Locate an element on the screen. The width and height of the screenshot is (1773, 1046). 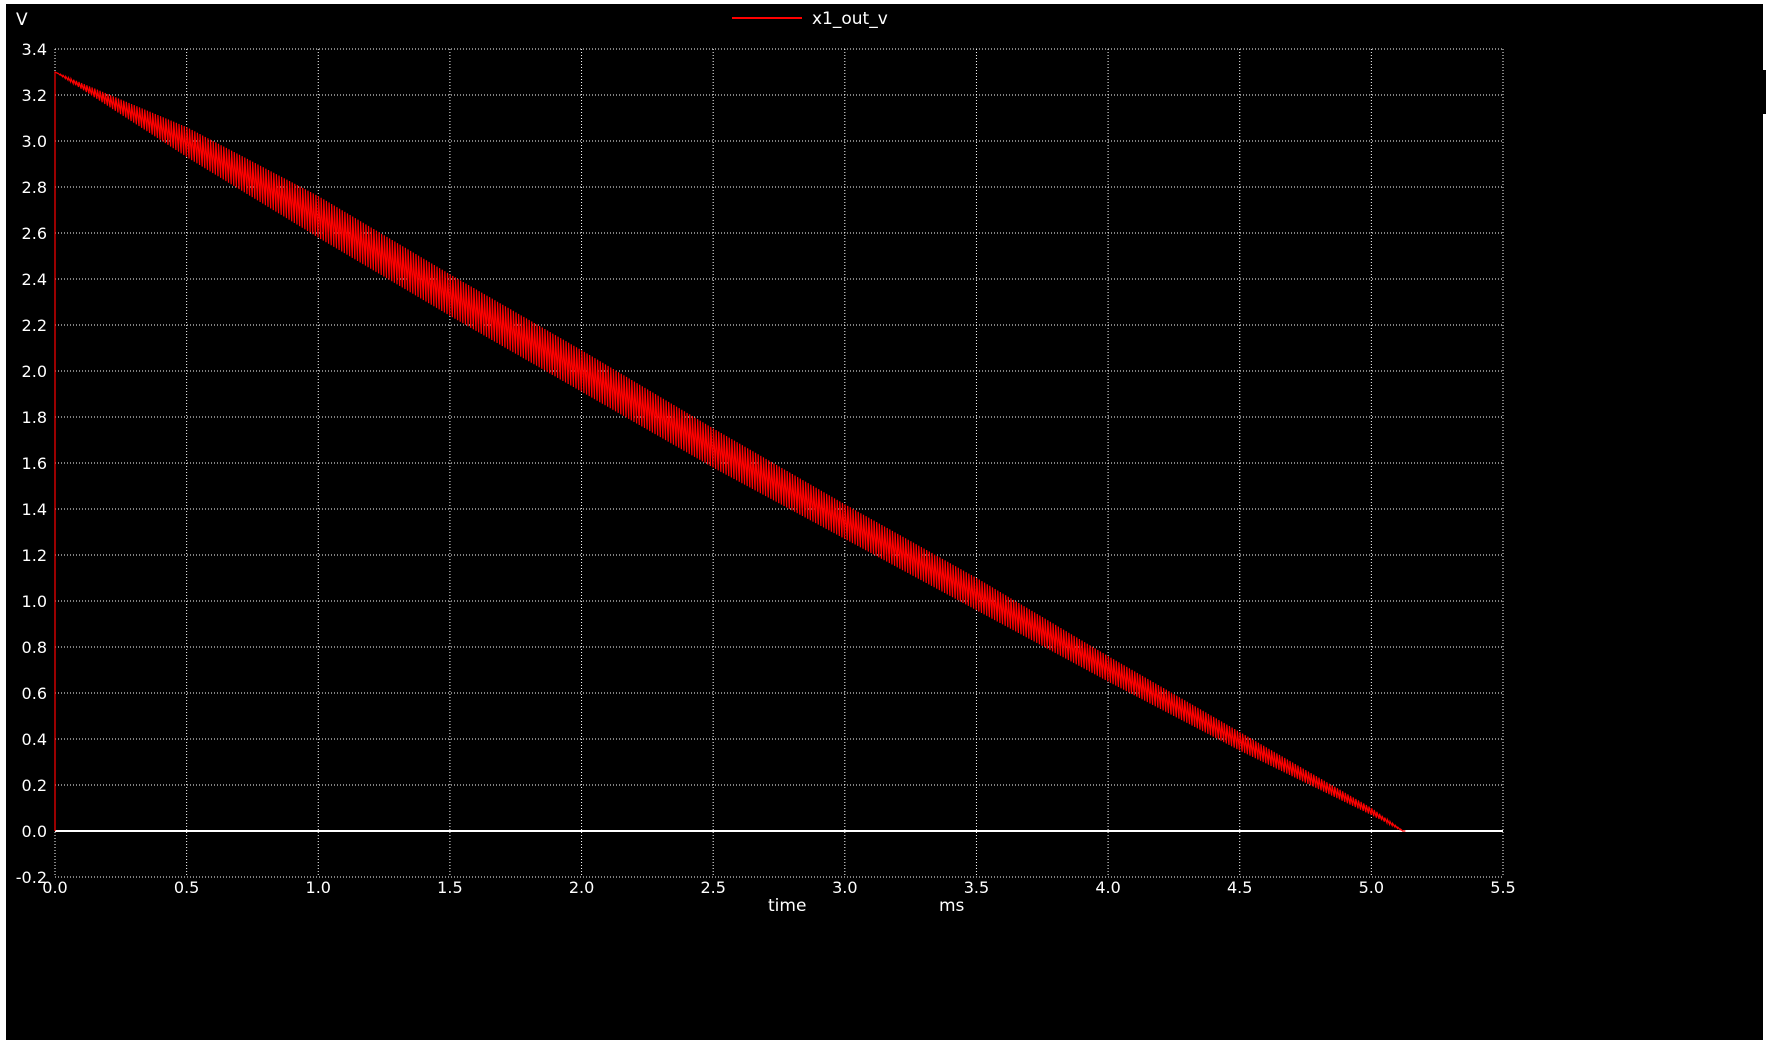
legend-label-x1-out-v: x1_out_v is located at coordinates (850, 19).